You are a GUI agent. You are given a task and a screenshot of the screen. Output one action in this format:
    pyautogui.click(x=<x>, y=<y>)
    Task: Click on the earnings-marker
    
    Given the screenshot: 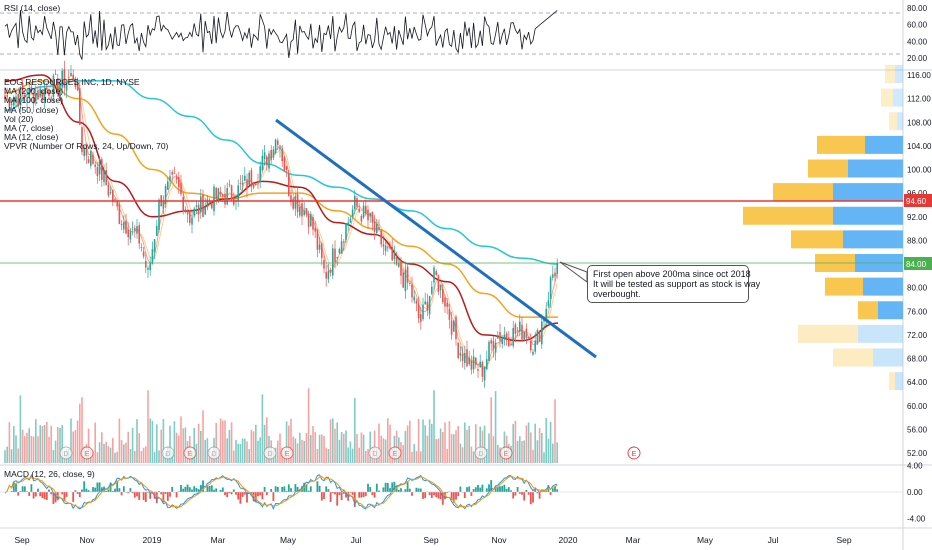 What is the action you would take?
    pyautogui.click(x=190, y=453)
    